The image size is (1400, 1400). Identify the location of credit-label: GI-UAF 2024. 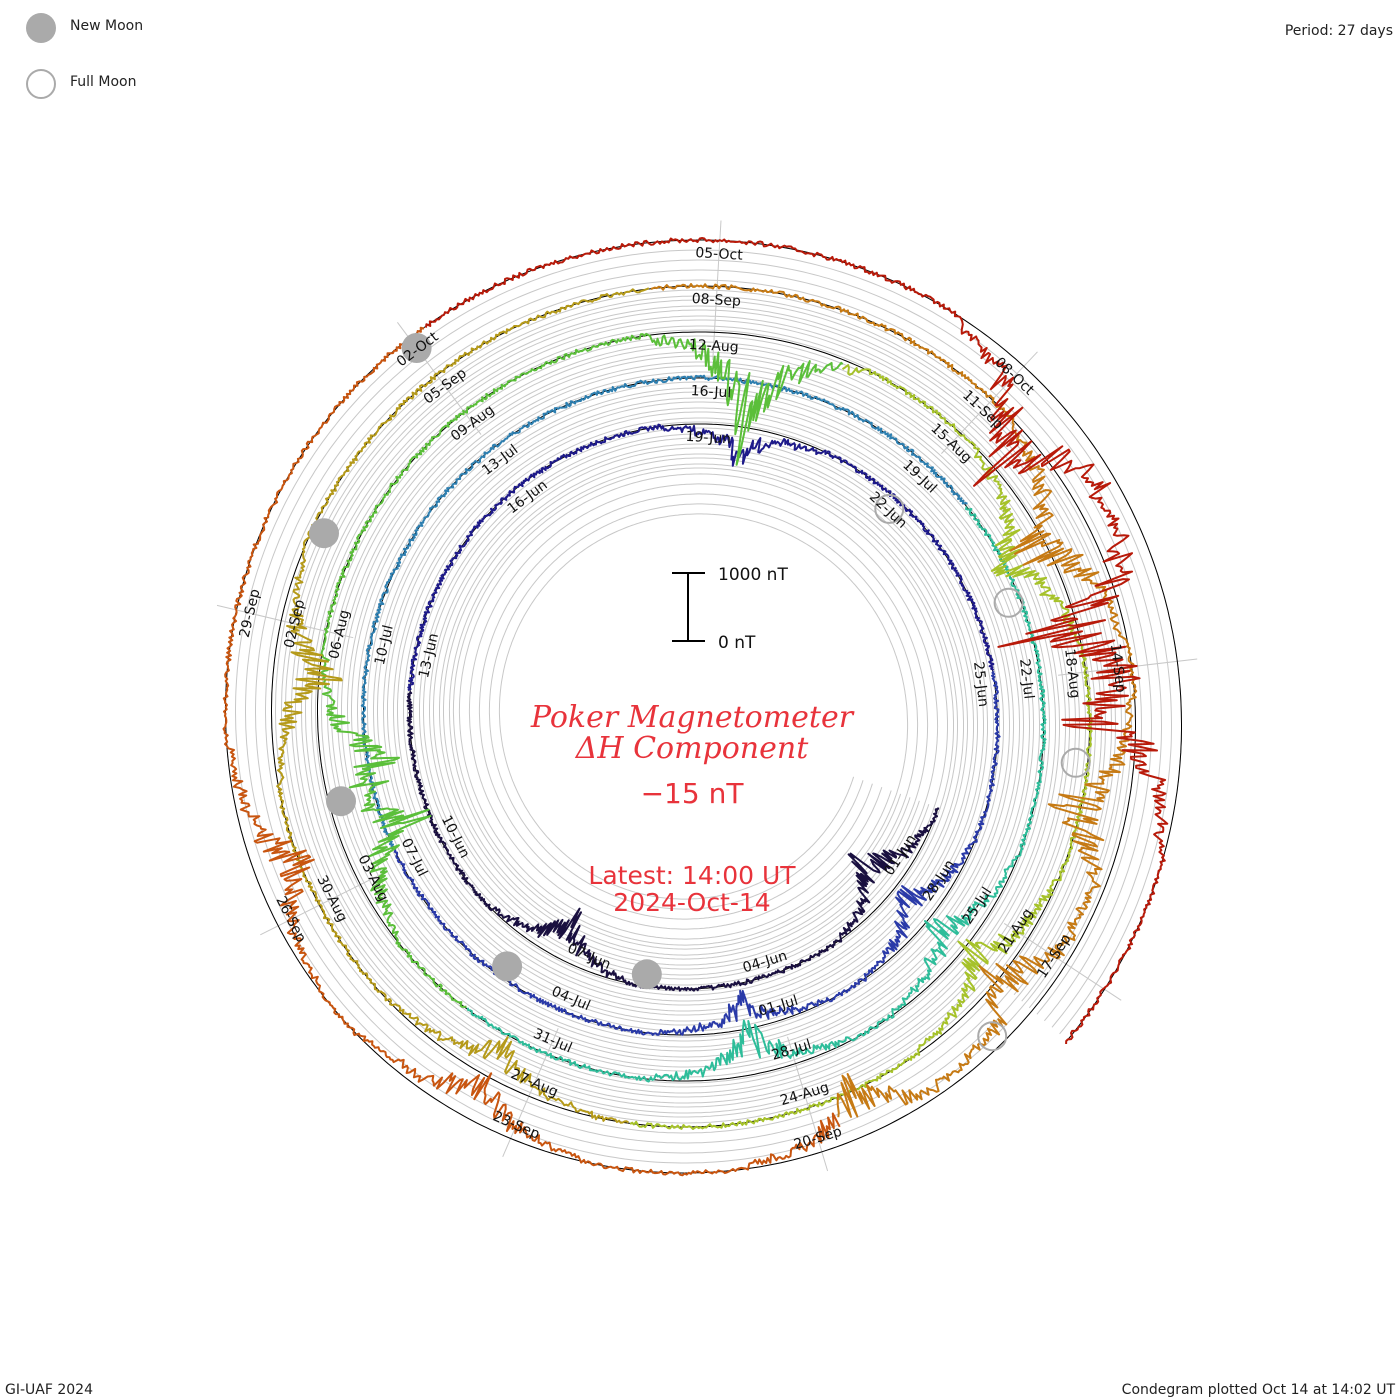
(49, 1390).